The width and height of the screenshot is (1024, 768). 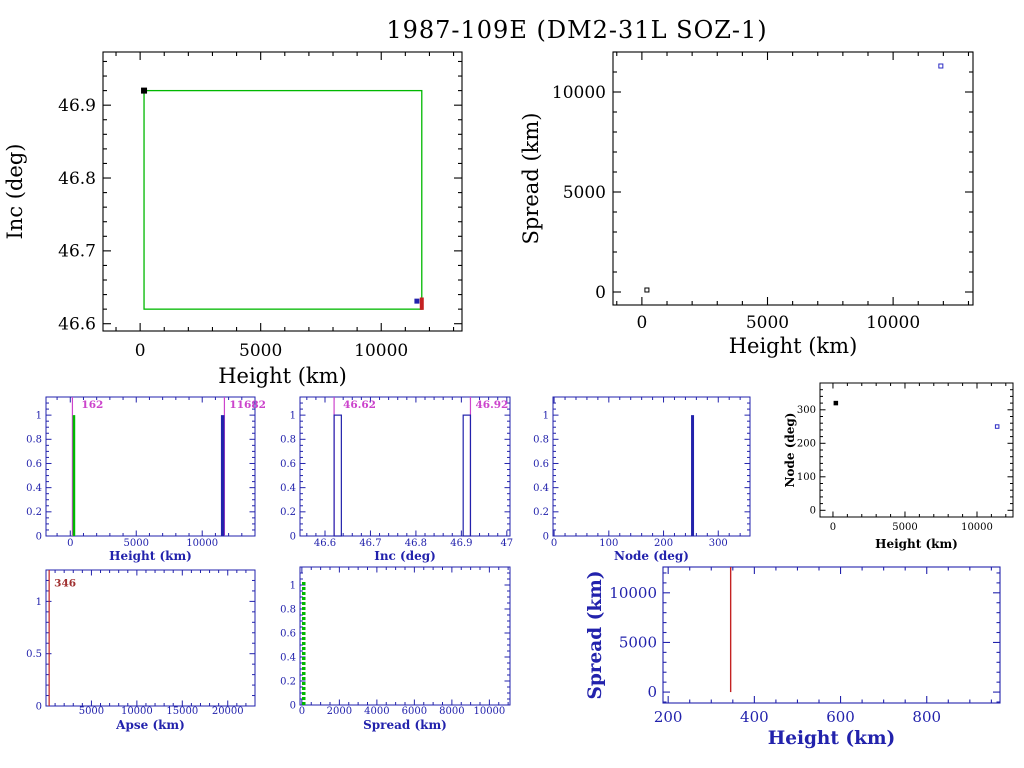 What do you see at coordinates (405, 725) in the screenshot?
I see `x-axis-label: Spread (km)` at bounding box center [405, 725].